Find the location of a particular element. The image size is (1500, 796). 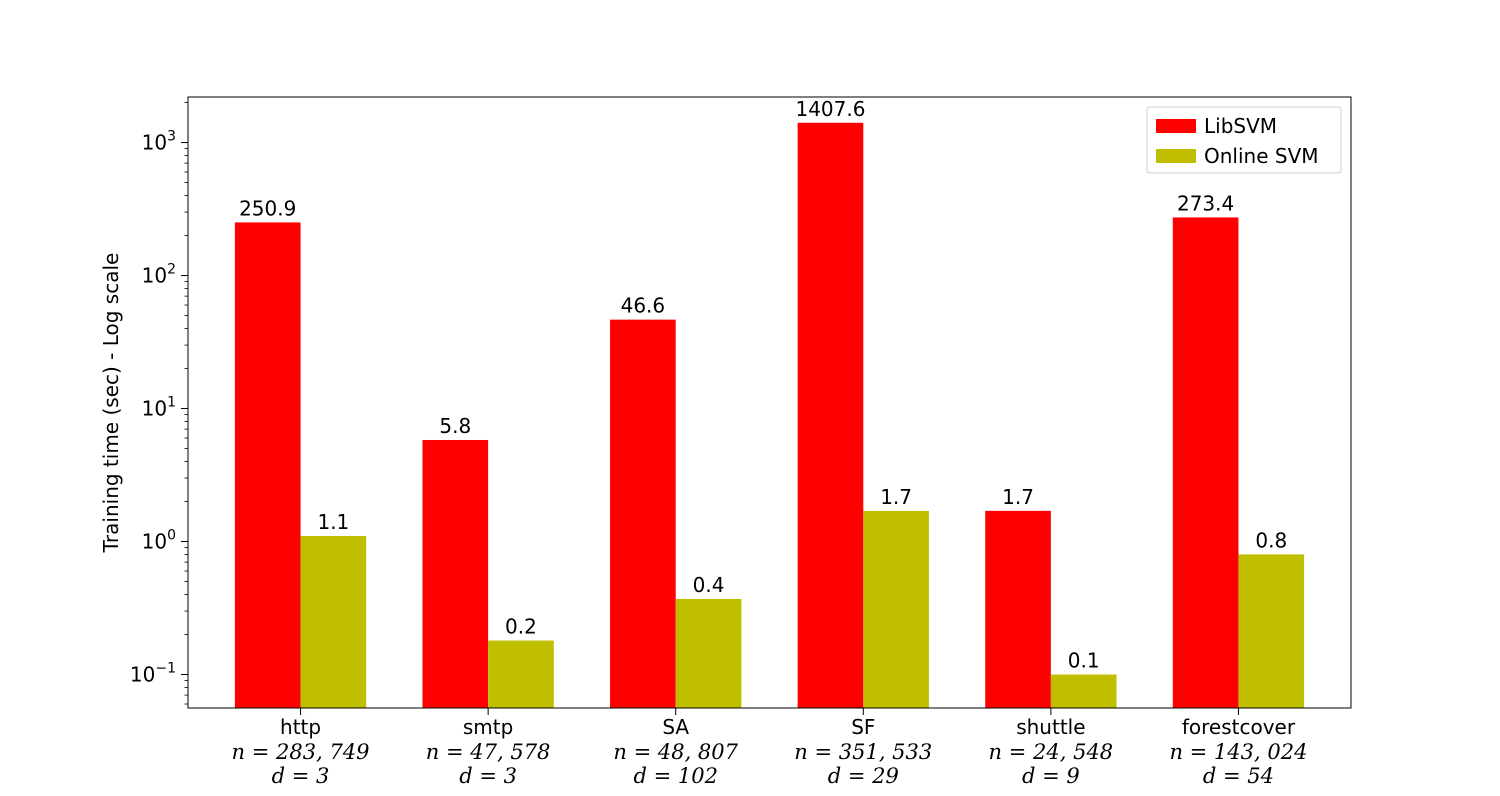

y-axis-label: Training time (sec) - Log scale is located at coordinates (111, 403).